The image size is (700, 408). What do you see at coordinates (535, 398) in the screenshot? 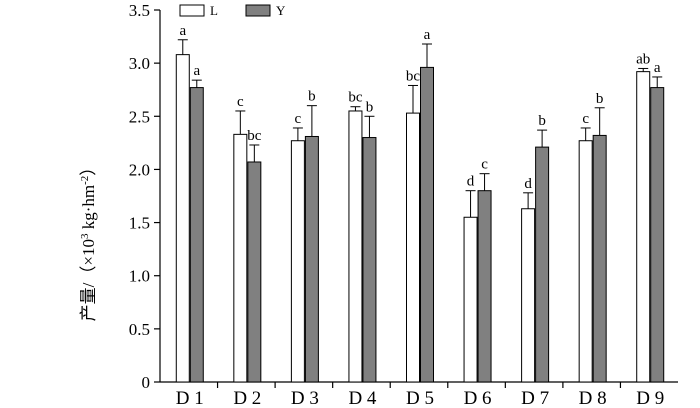
I see `x-category-label: D 7` at bounding box center [535, 398].